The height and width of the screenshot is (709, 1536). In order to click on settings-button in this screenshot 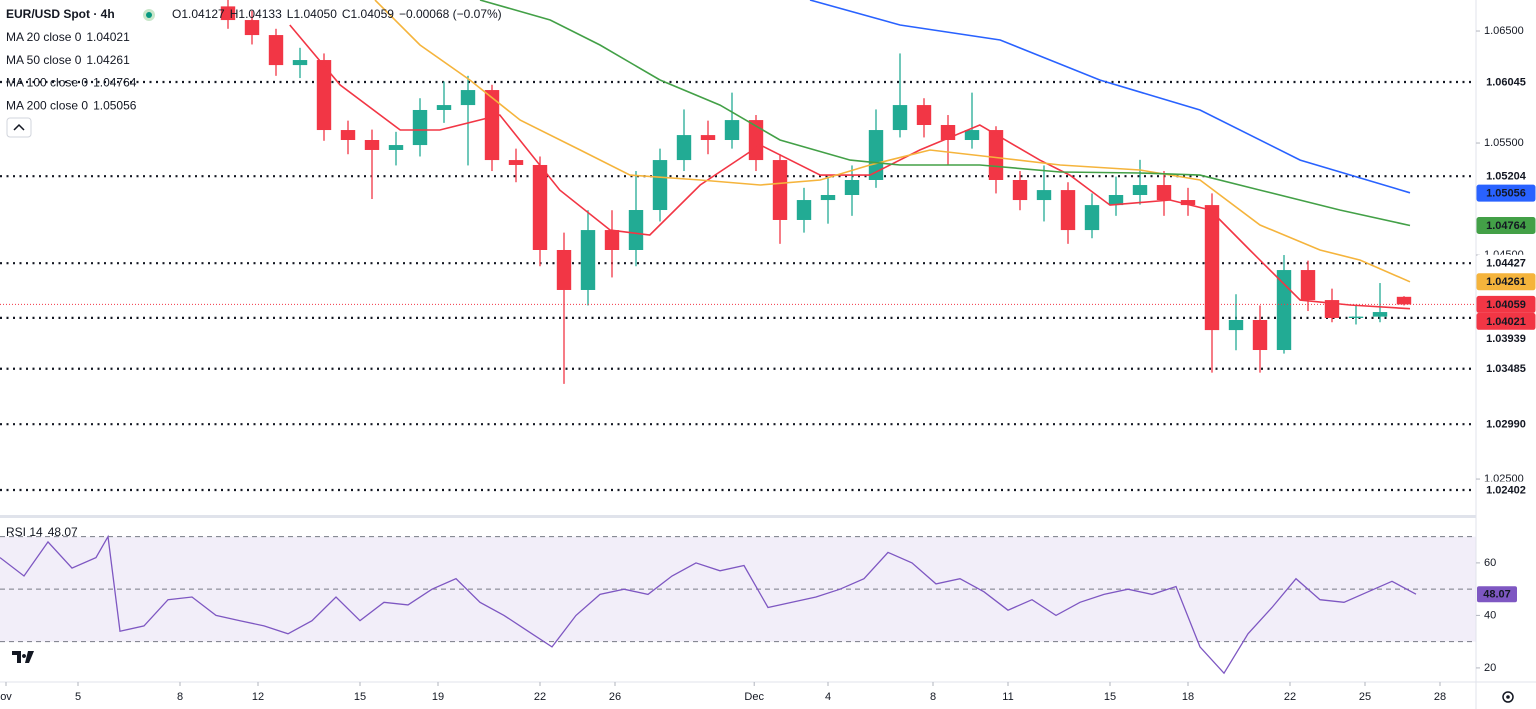, I will do `click(1508, 697)`.